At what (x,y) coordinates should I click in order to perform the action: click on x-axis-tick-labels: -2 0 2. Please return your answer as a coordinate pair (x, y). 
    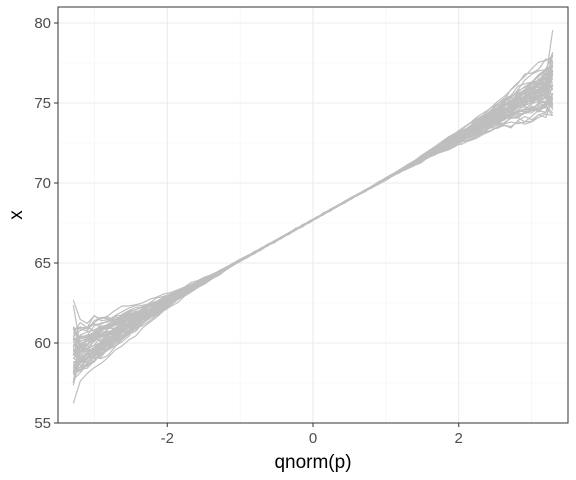
    Looking at the image, I should click on (312, 438).